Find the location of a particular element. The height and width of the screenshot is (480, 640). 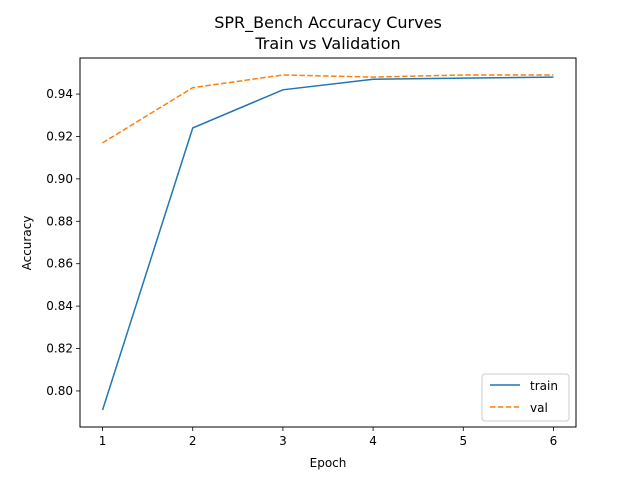

legend-label-train: train is located at coordinates (544, 386).